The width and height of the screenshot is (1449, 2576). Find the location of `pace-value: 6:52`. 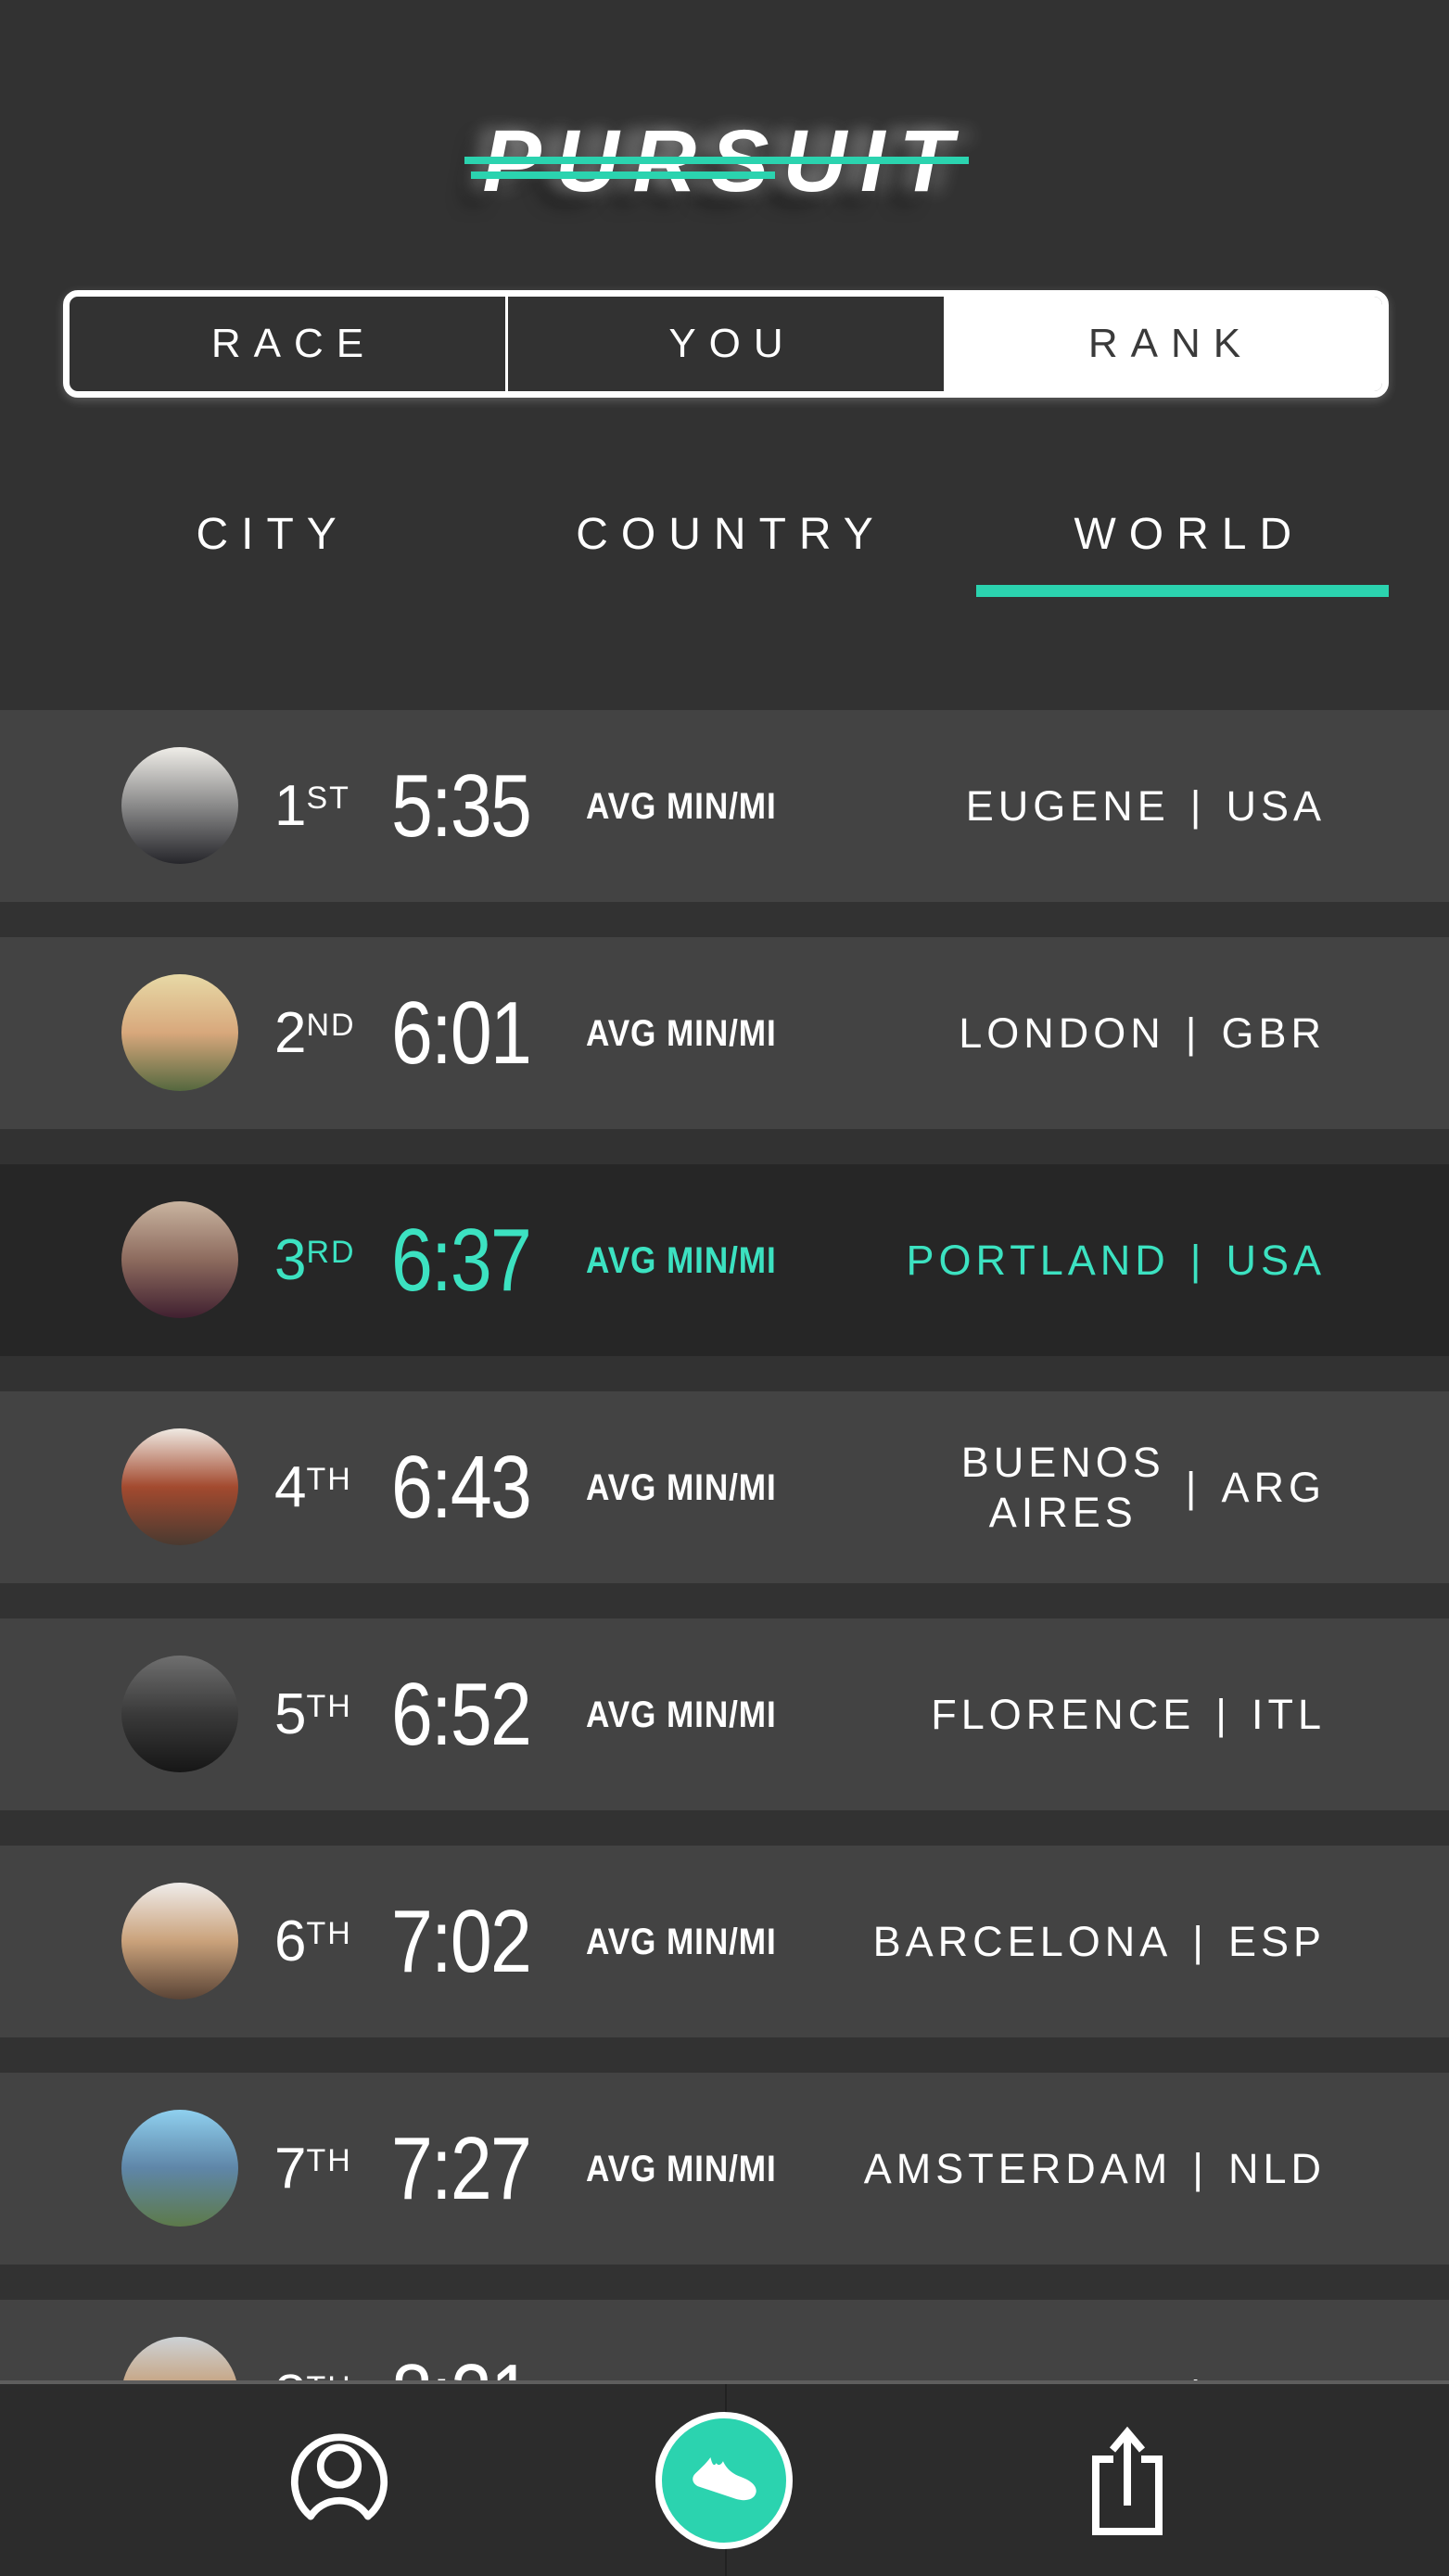

pace-value: 6:52 is located at coordinates (461, 1714).